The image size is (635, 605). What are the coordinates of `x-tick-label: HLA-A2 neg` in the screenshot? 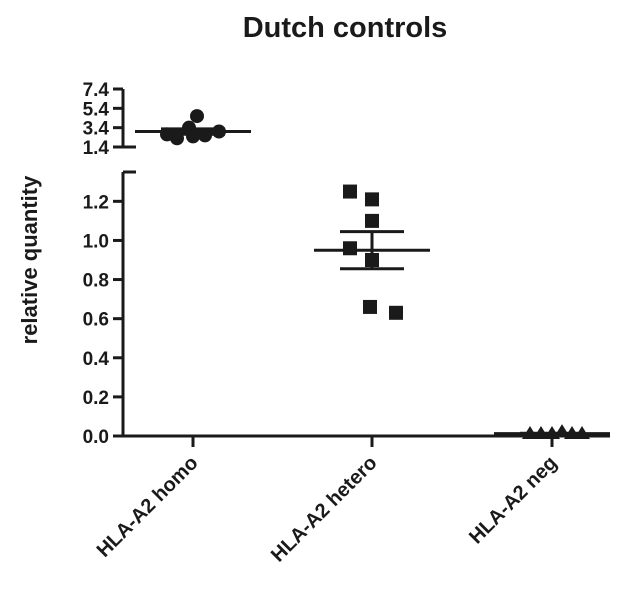 It's located at (513, 500).